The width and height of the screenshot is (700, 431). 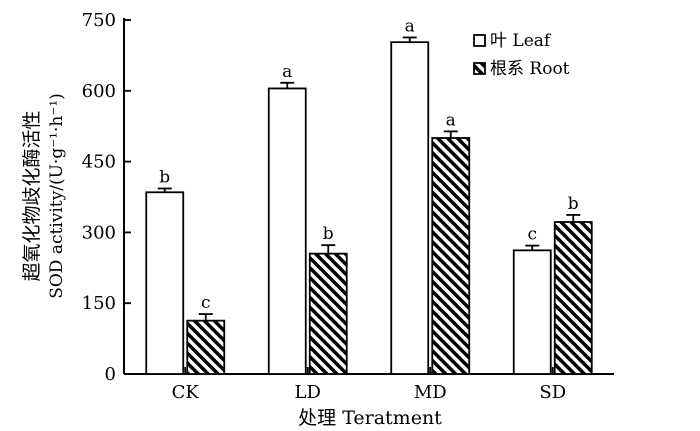 I want to click on significance-letter-root-md: a, so click(x=451, y=120).